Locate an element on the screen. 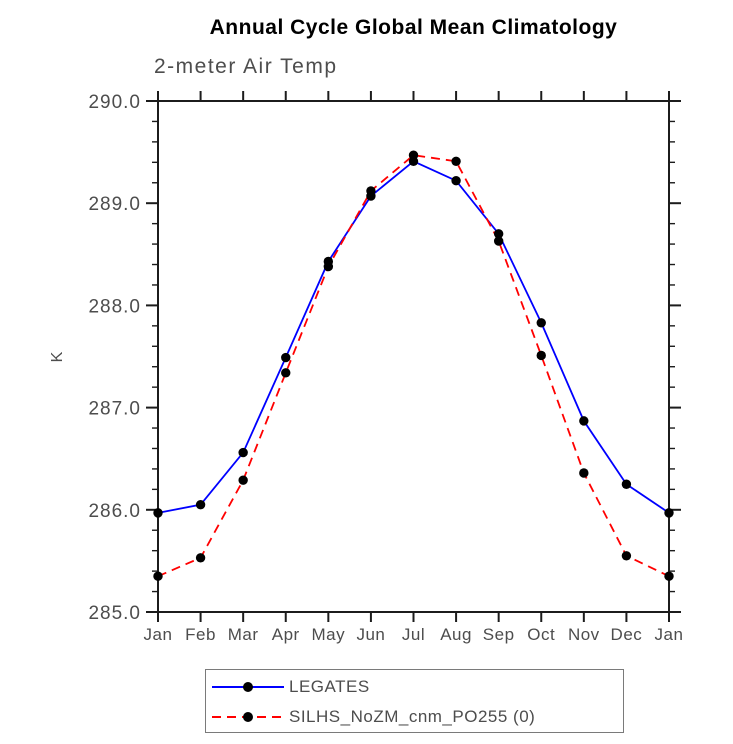 The height and width of the screenshot is (744, 733). x-tick-label: Apr is located at coordinates (286, 634).